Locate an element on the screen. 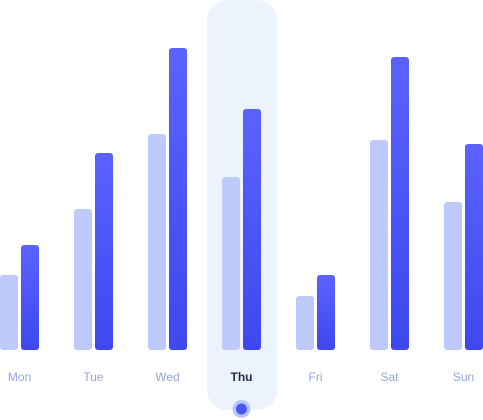  x-tick-label: Sat is located at coordinates (389, 377).